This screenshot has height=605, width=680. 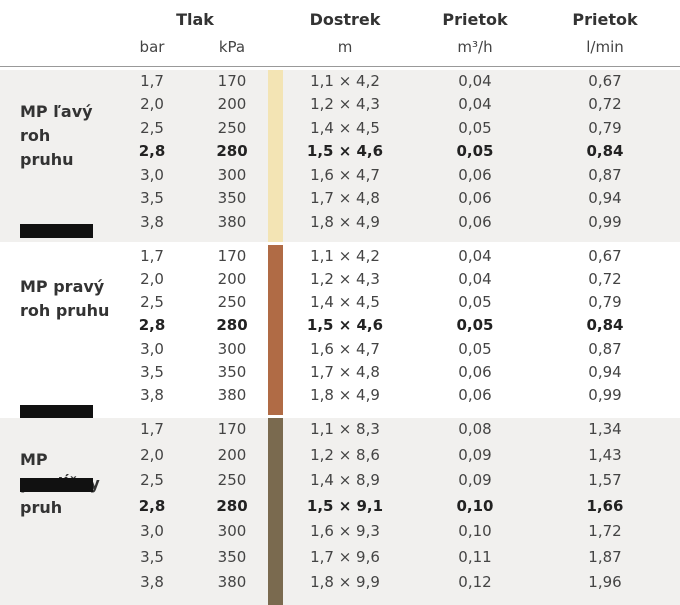 What do you see at coordinates (605, 151) in the screenshot?
I see `table-cell: 0,84` at bounding box center [605, 151].